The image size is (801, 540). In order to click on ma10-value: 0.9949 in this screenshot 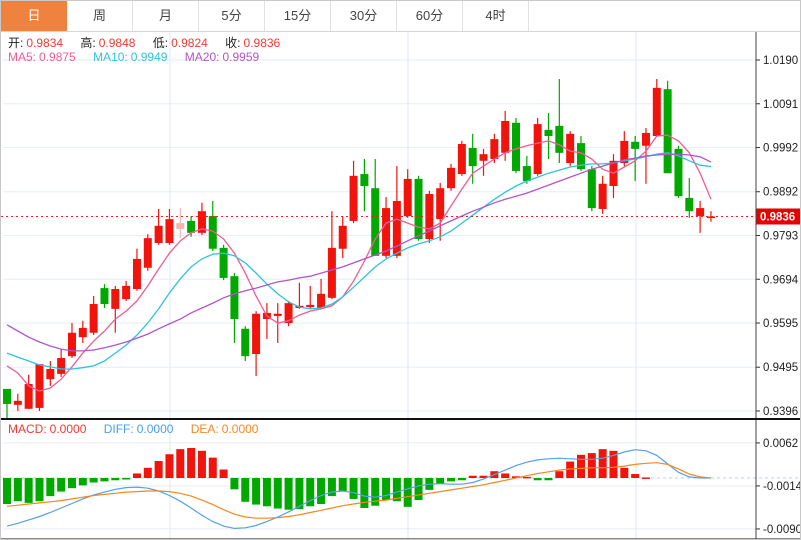, I will do `click(149, 57)`.